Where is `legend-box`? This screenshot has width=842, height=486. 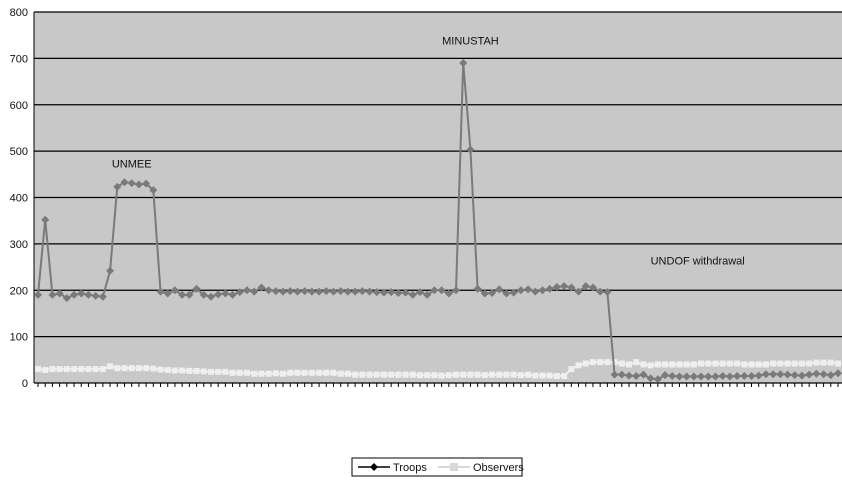 legend-box is located at coordinates (437, 467).